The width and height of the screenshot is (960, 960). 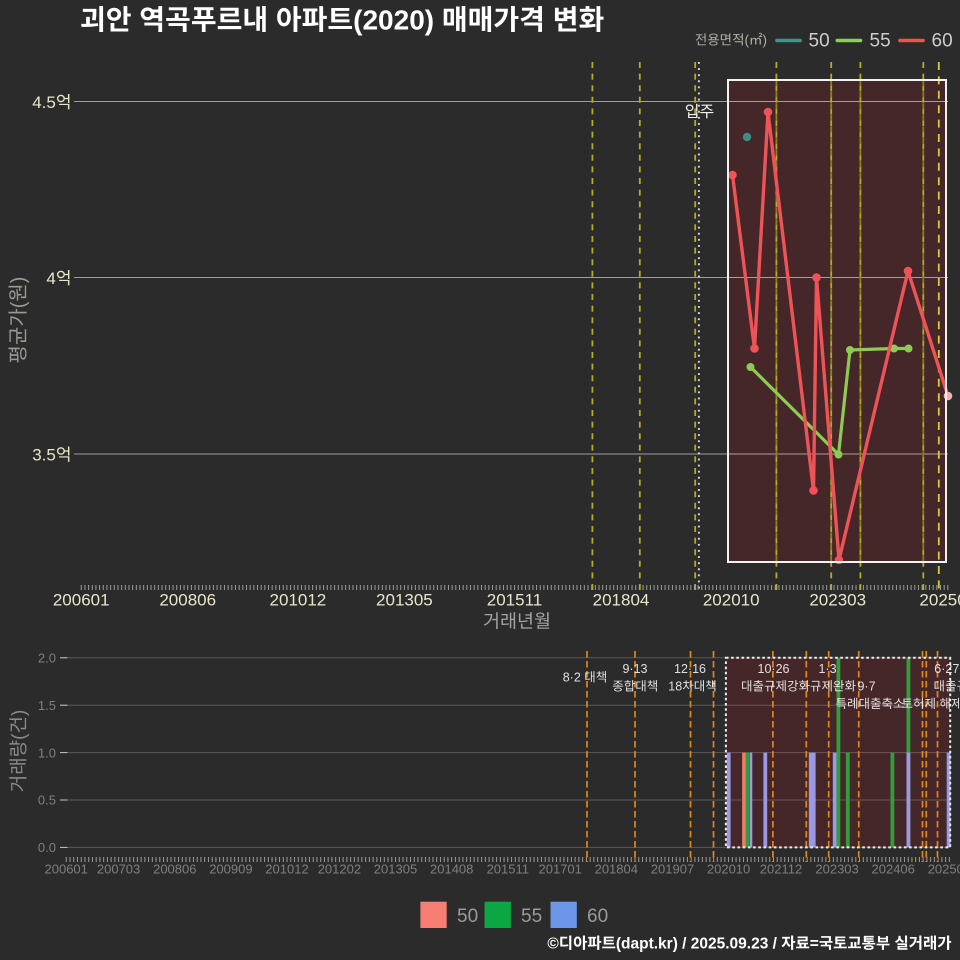 I want to click on svg-text: 200703, so click(x=118, y=869).